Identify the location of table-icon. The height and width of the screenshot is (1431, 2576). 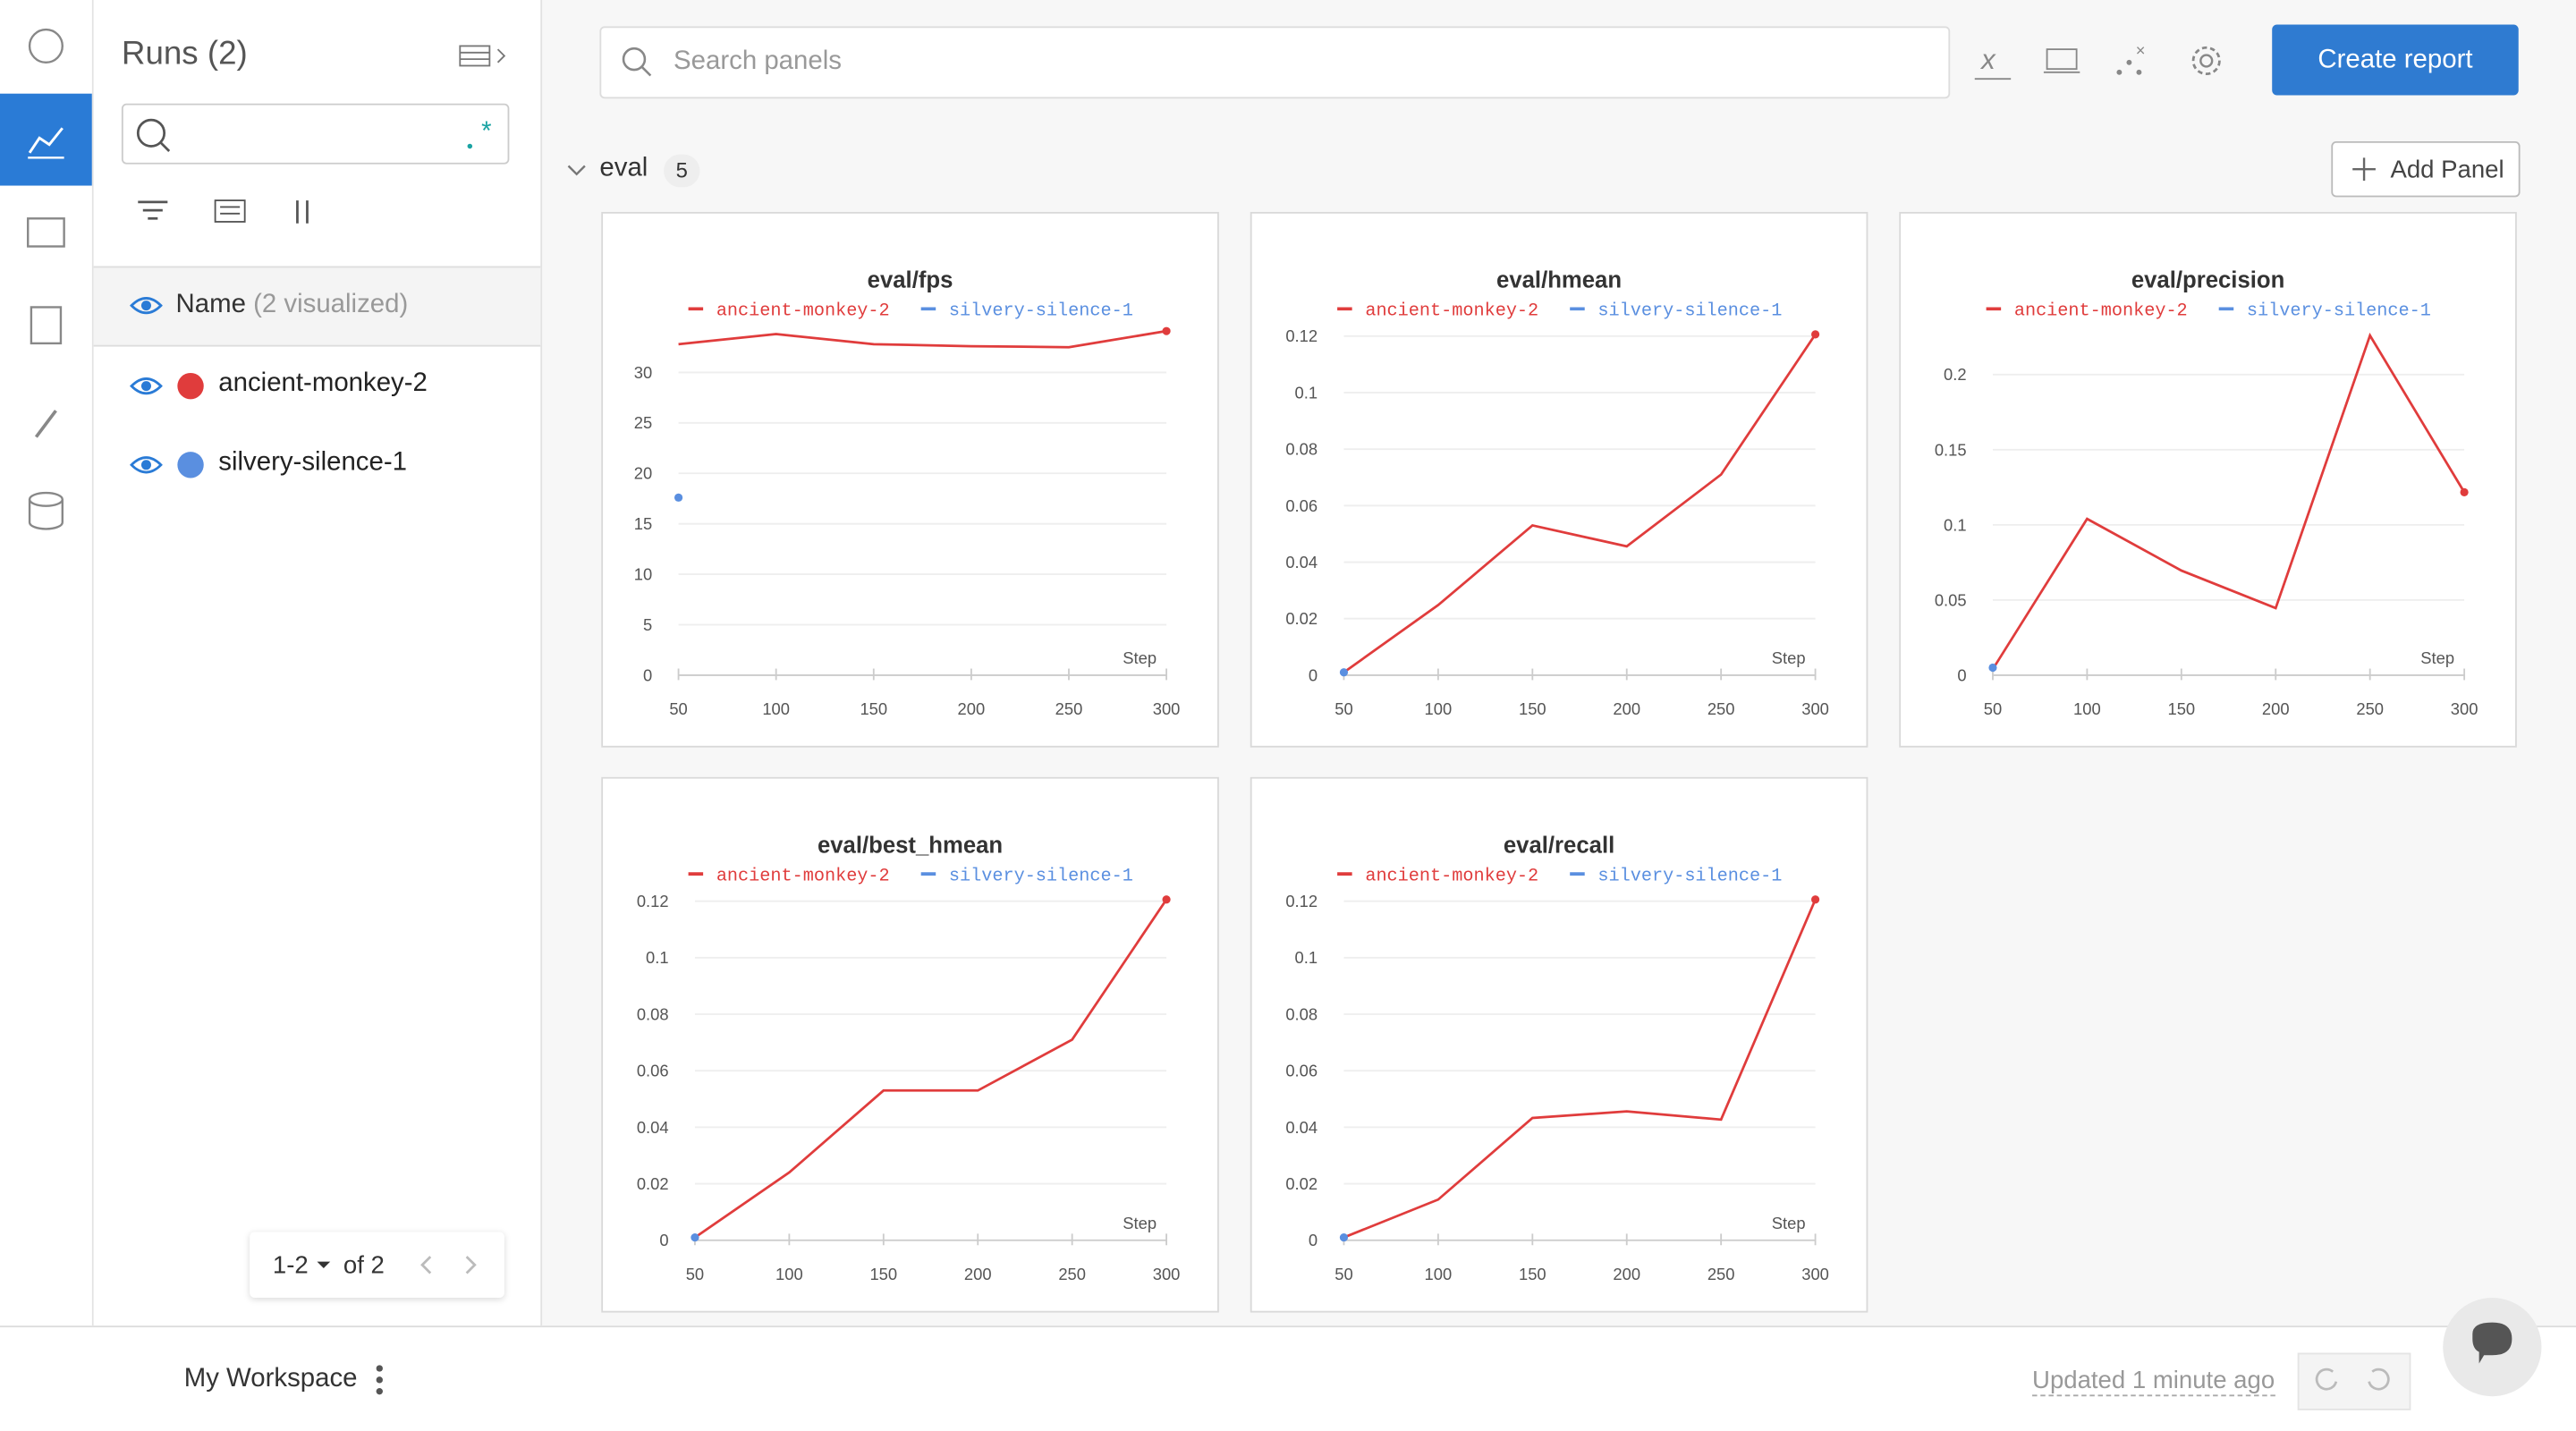
(46, 233).